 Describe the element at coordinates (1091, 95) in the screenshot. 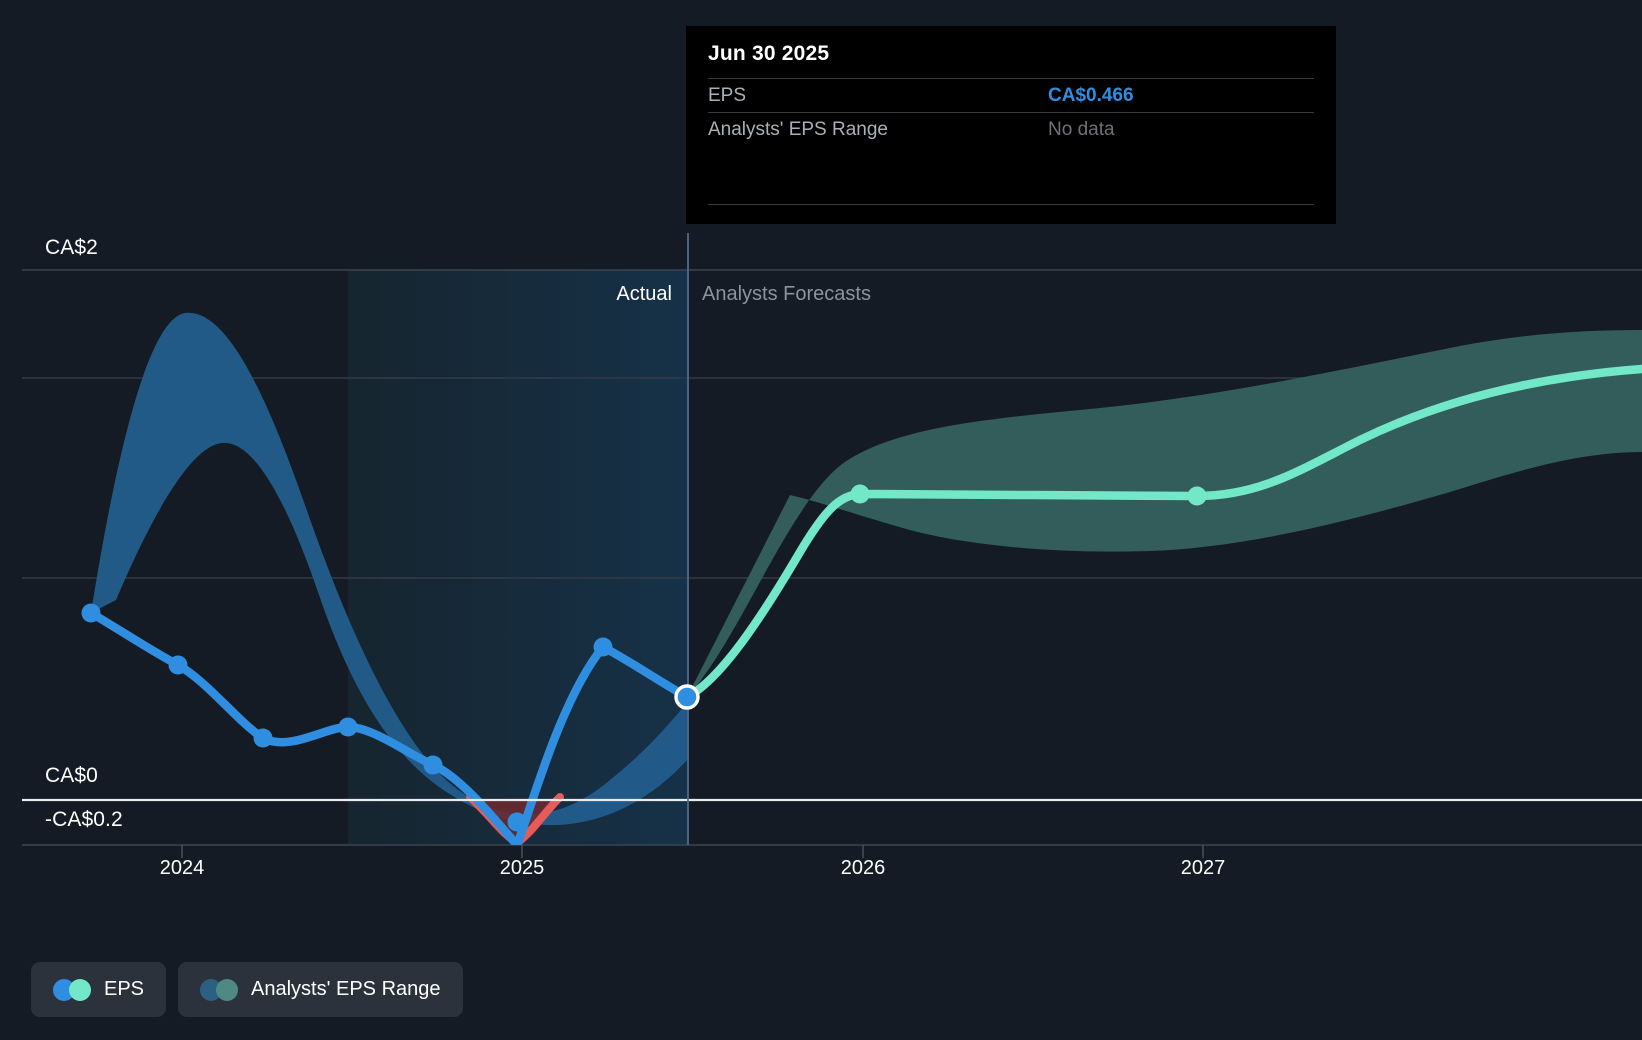

I see `tooltip-eps-value: CA$0.466` at that location.